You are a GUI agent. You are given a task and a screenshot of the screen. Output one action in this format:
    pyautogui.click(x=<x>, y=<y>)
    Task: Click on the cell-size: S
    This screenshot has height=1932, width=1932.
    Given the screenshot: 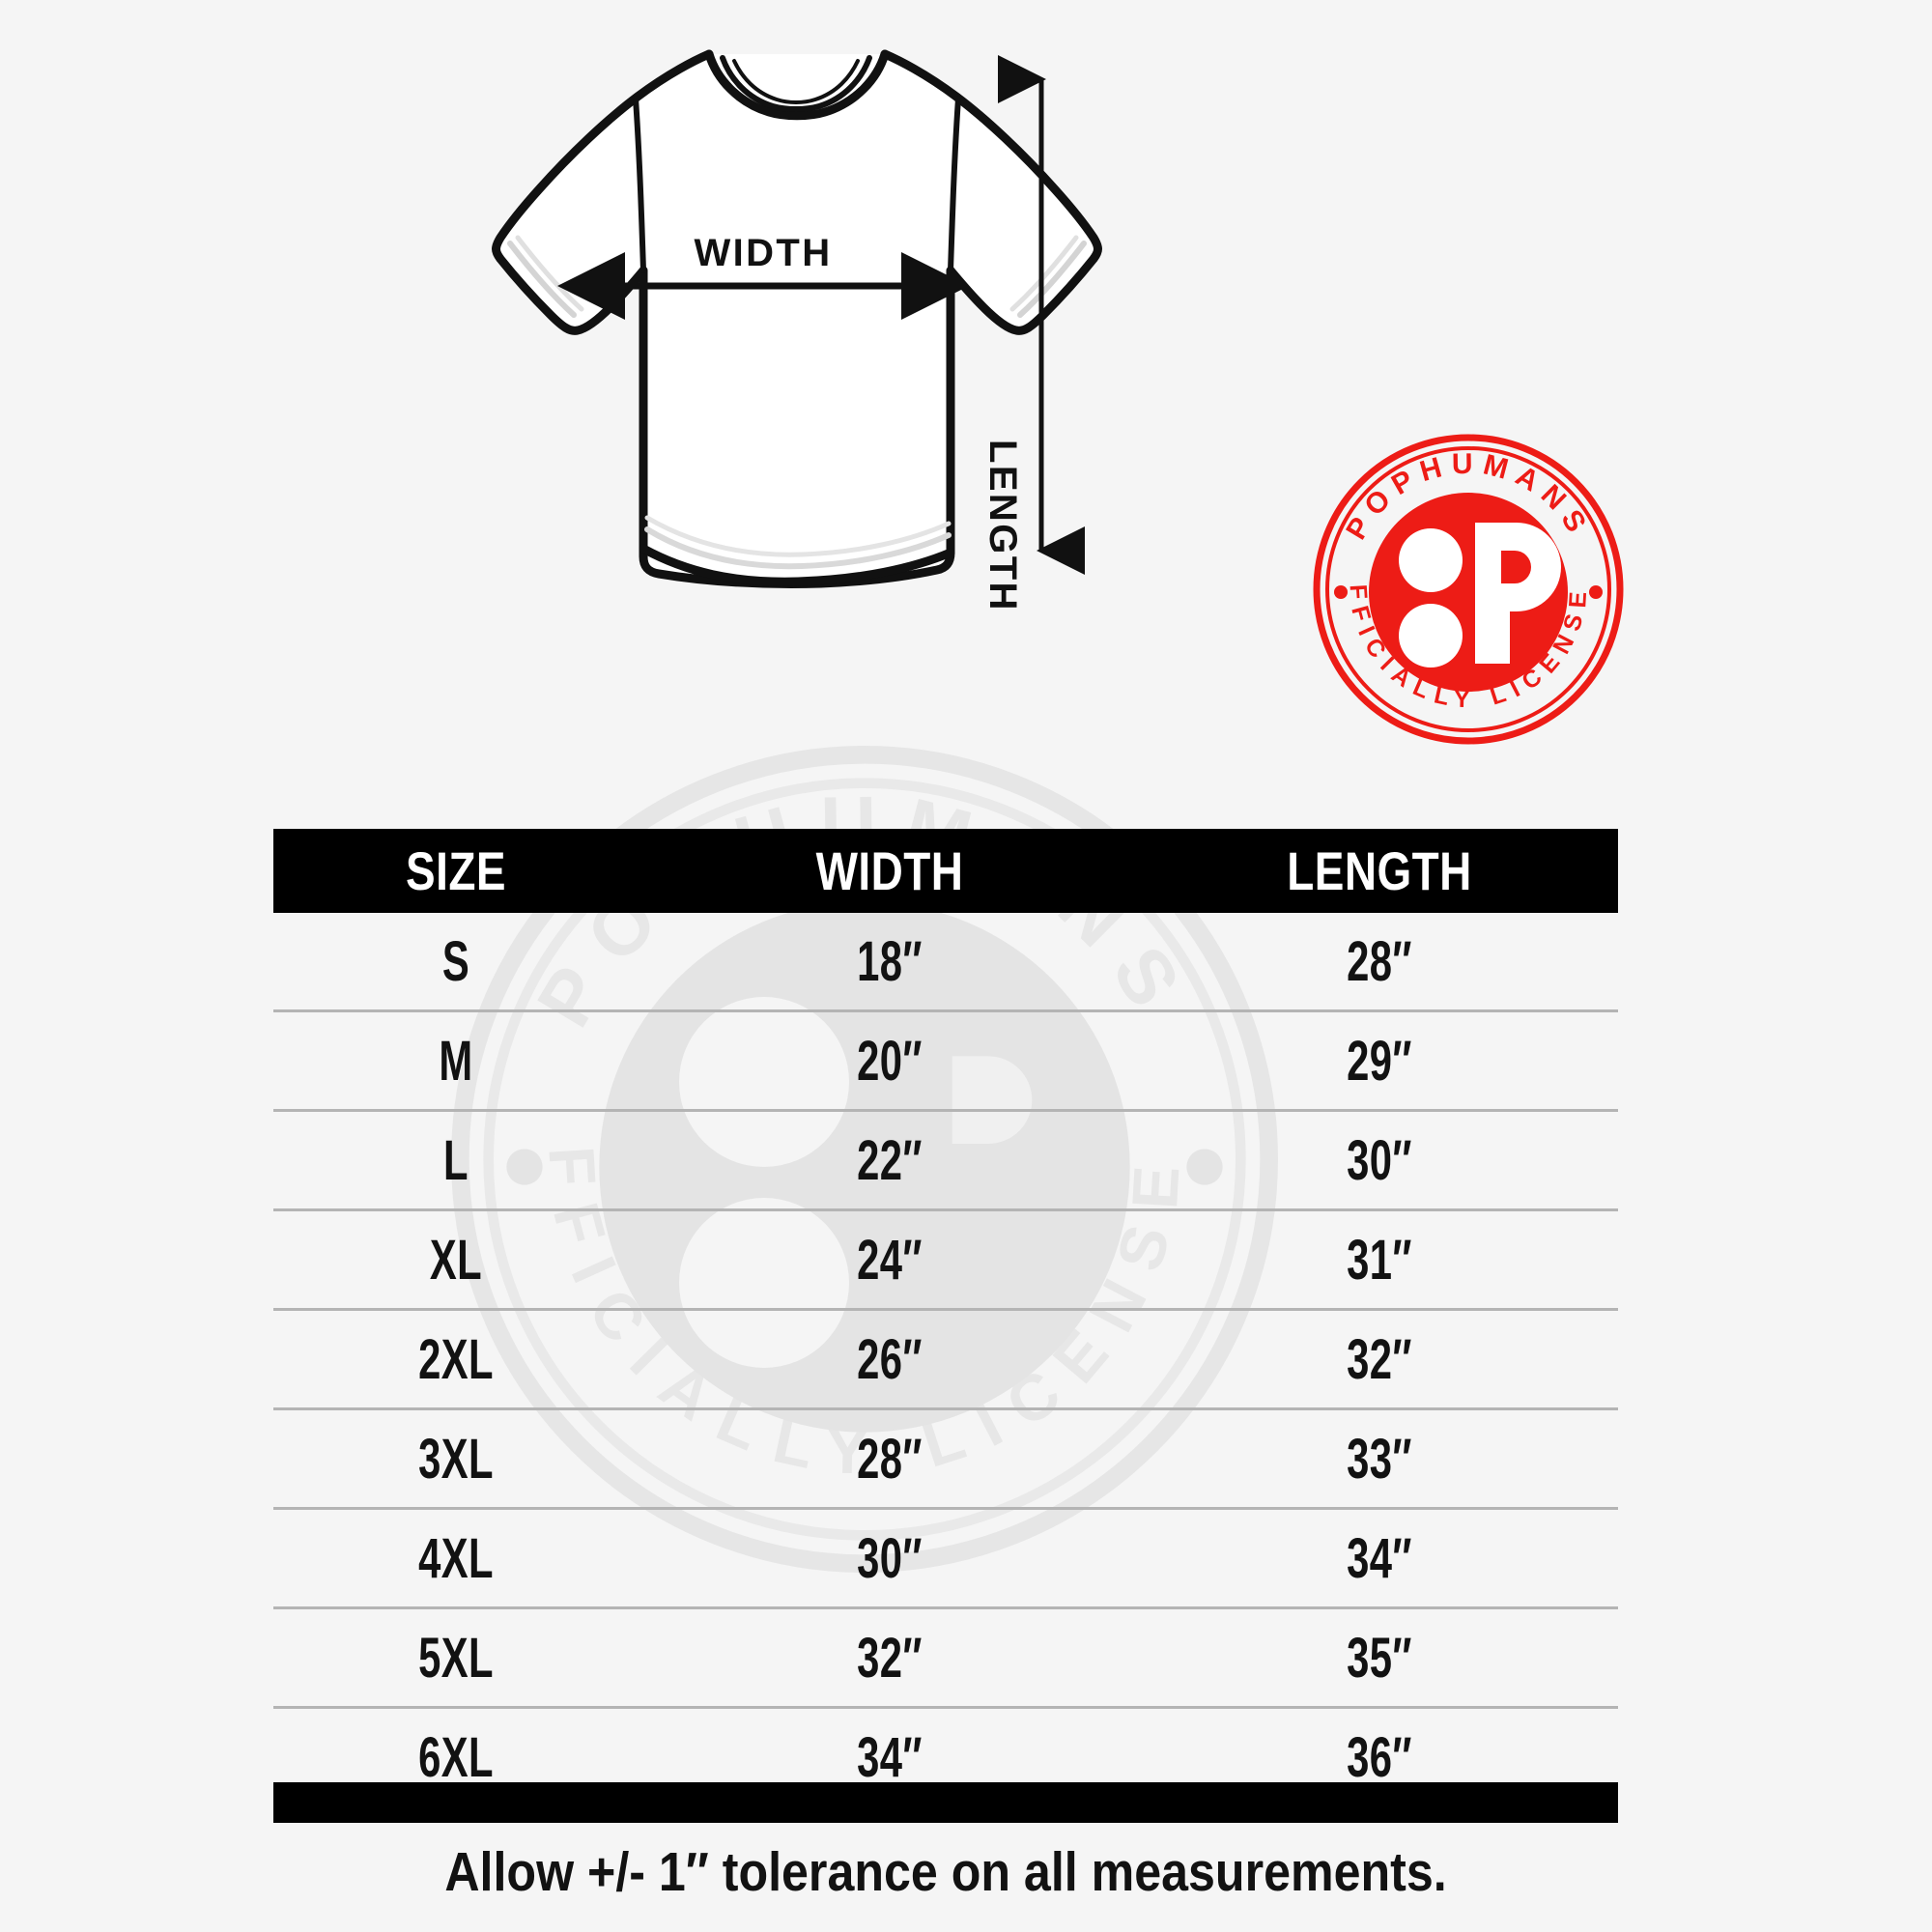 What is the action you would take?
    pyautogui.click(x=455, y=961)
    